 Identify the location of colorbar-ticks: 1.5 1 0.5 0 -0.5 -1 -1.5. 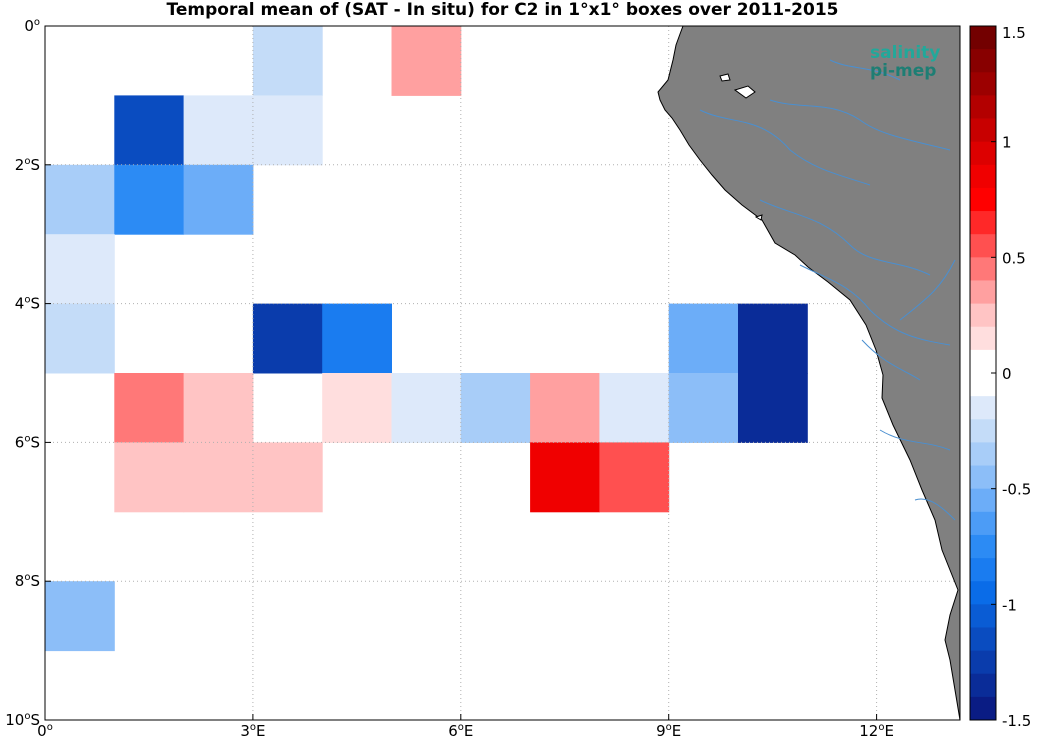
(1011, 377).